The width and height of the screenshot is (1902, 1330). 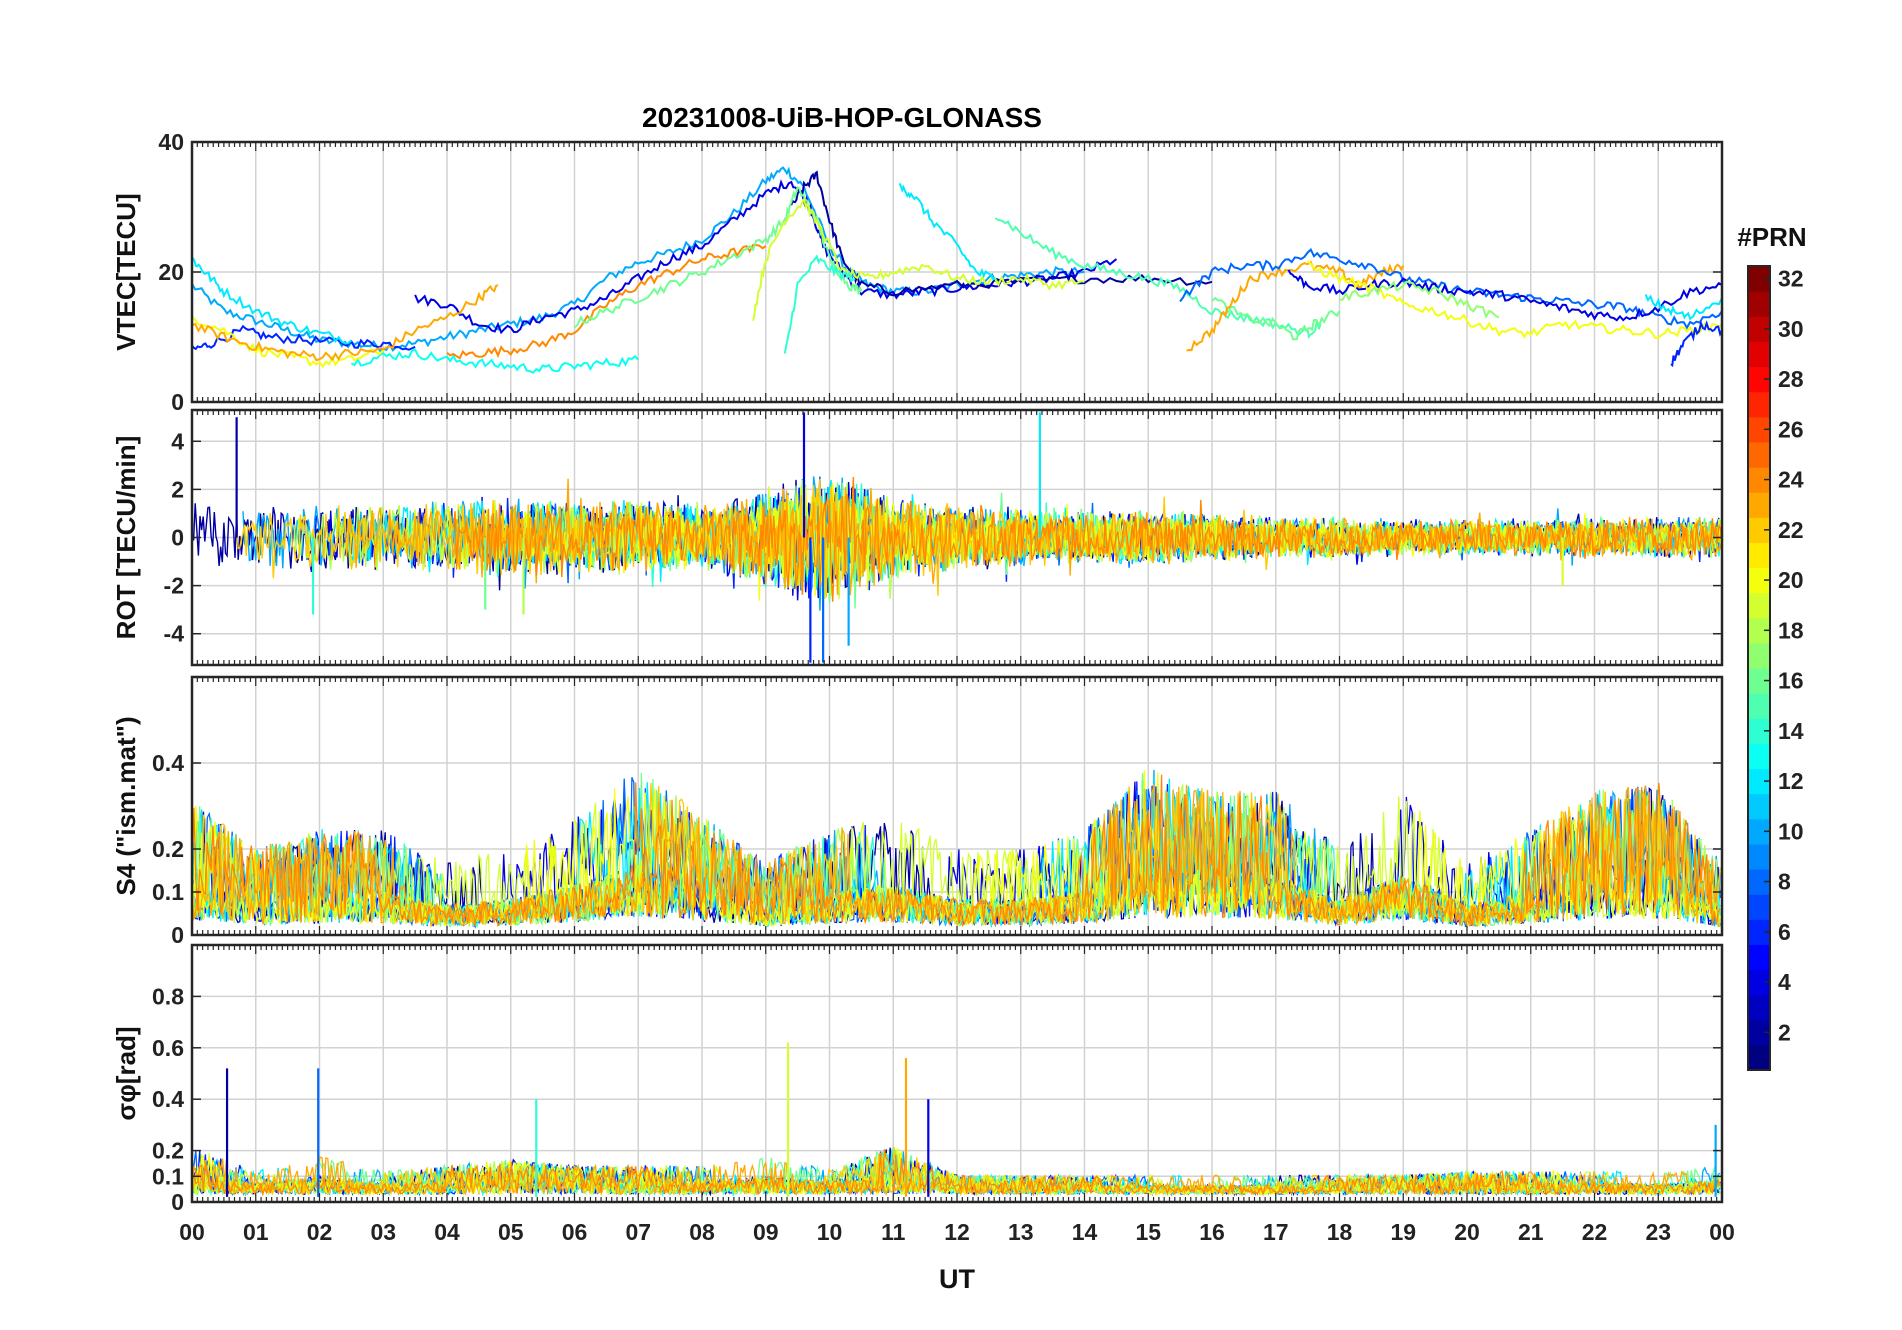 What do you see at coordinates (177, 441) in the screenshot?
I see `rot-y-tick-label: 4` at bounding box center [177, 441].